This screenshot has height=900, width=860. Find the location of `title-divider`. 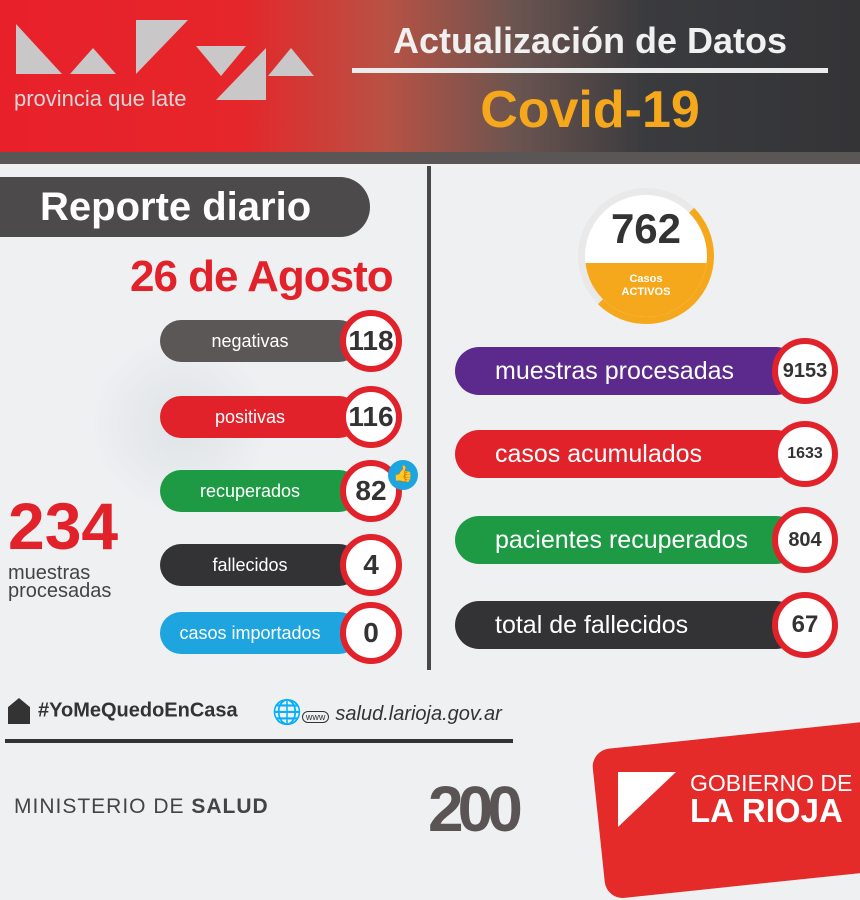

title-divider is located at coordinates (590, 70).